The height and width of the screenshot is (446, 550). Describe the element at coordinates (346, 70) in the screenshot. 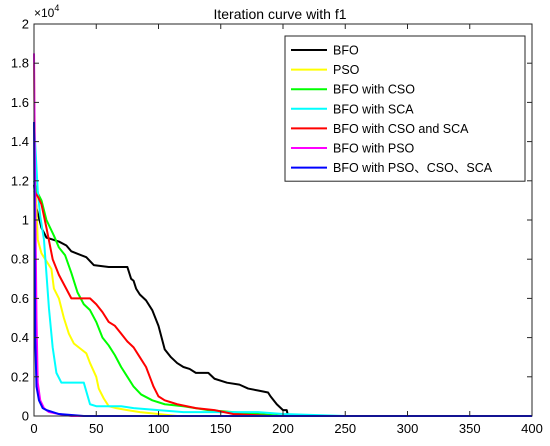

I see `legend-label-2: PSO` at that location.